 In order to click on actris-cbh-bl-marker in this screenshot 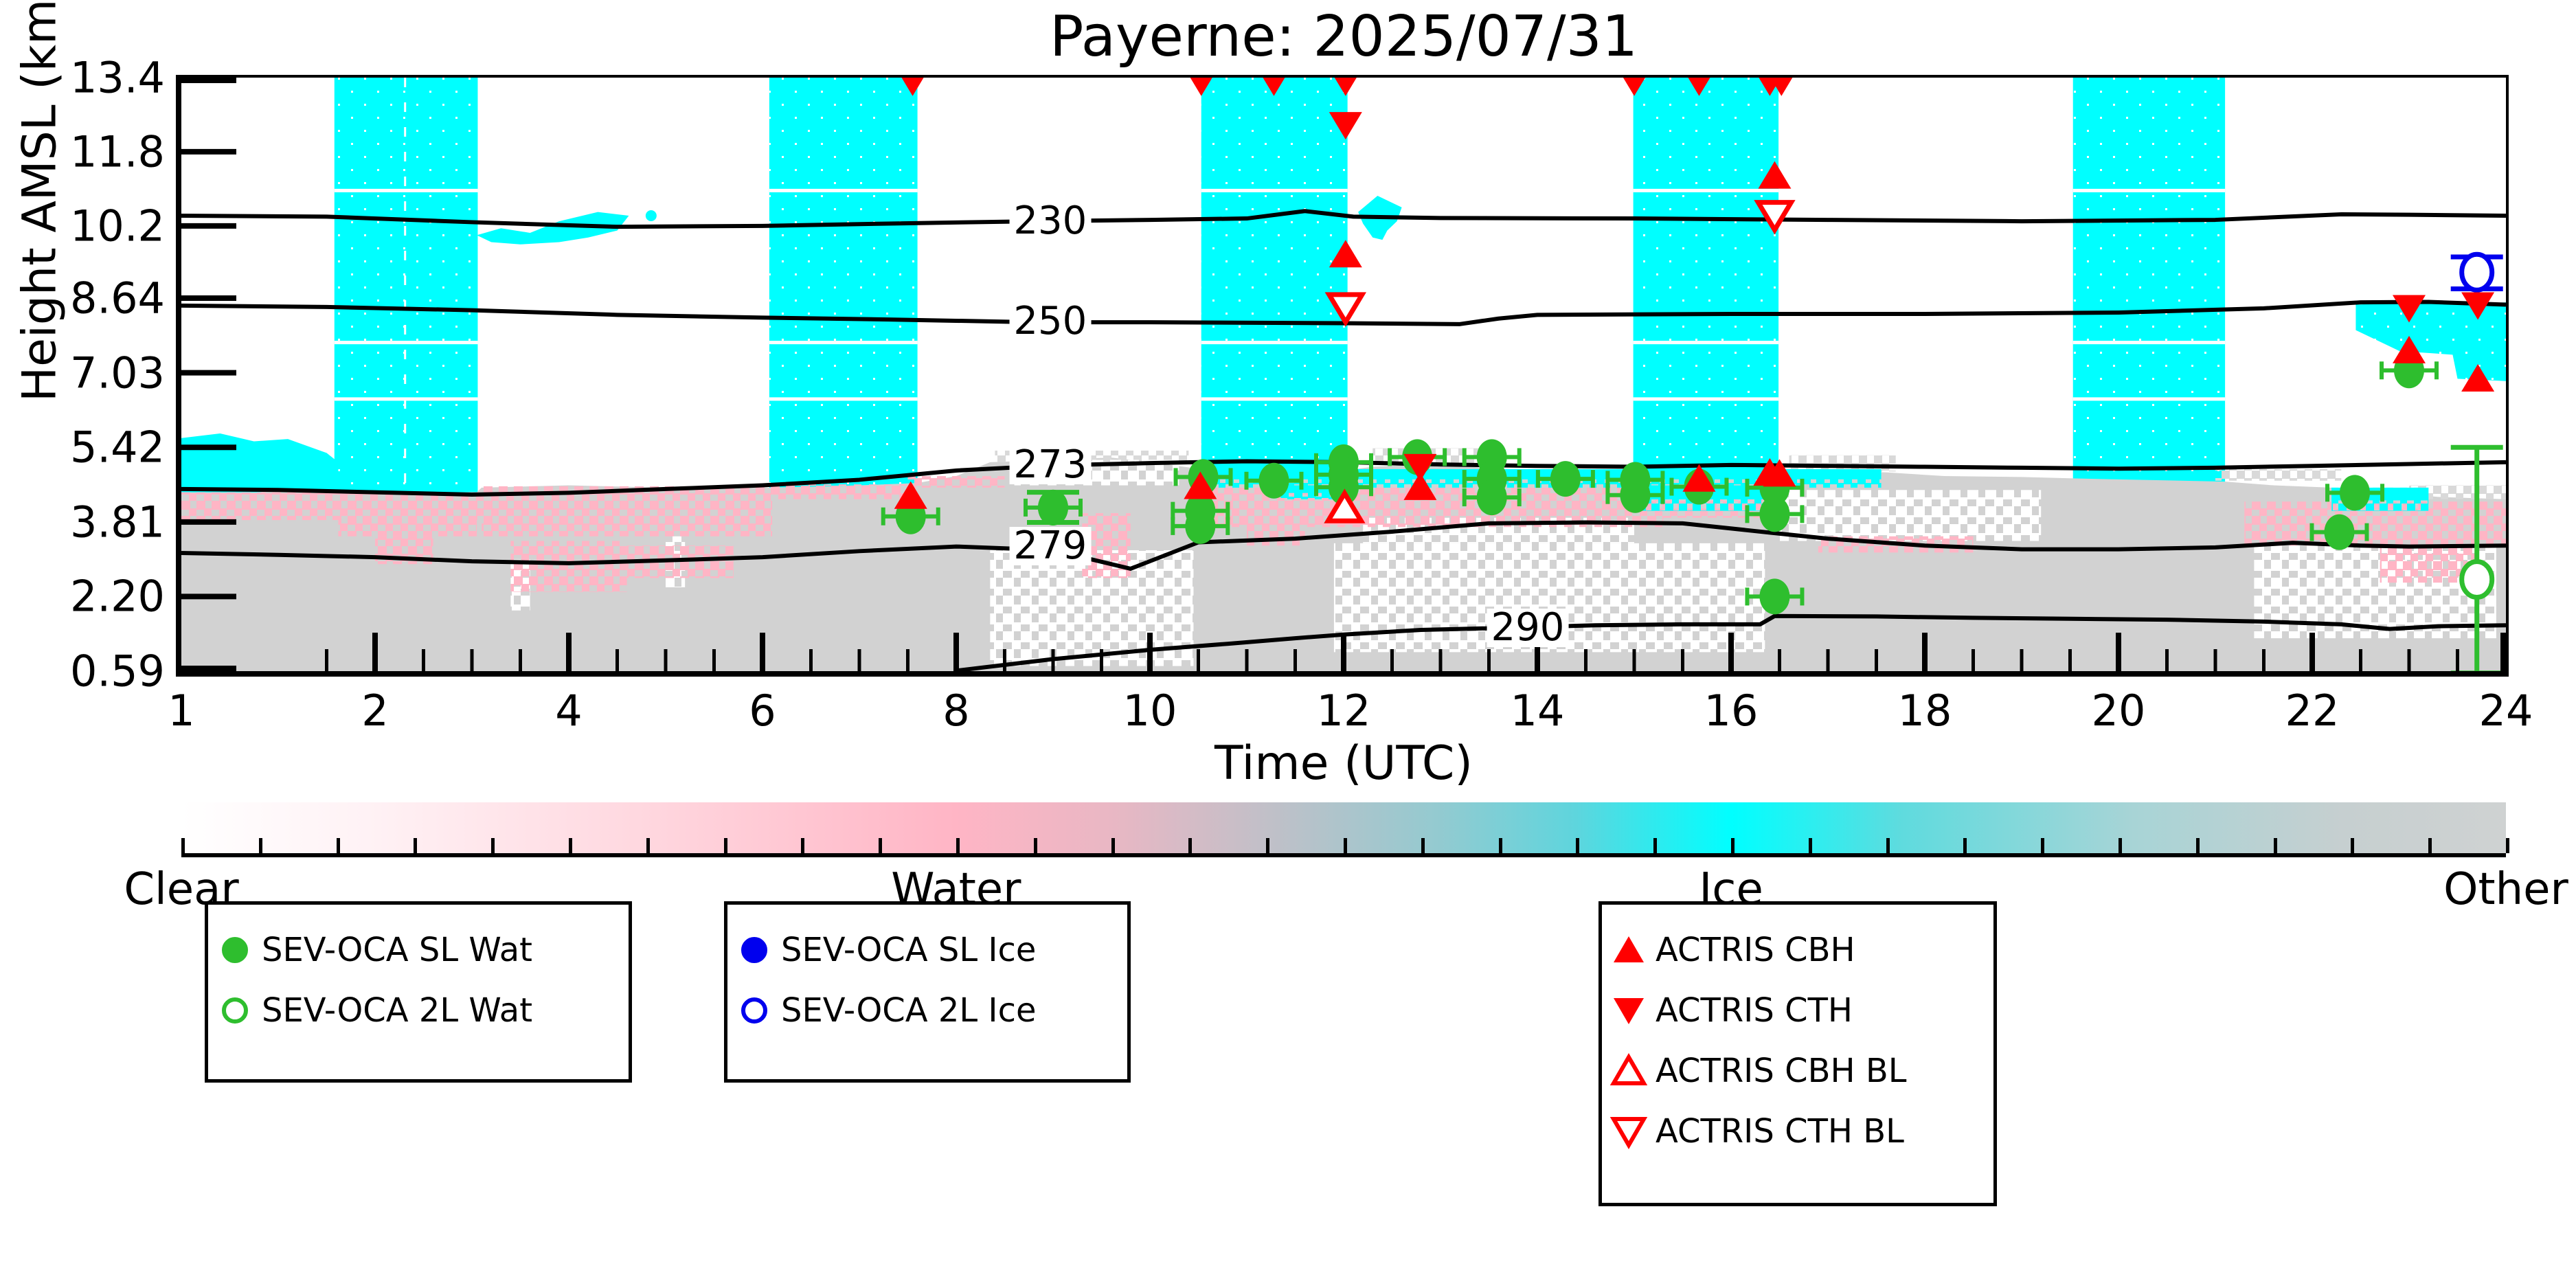, I will do `click(1345, 505)`.